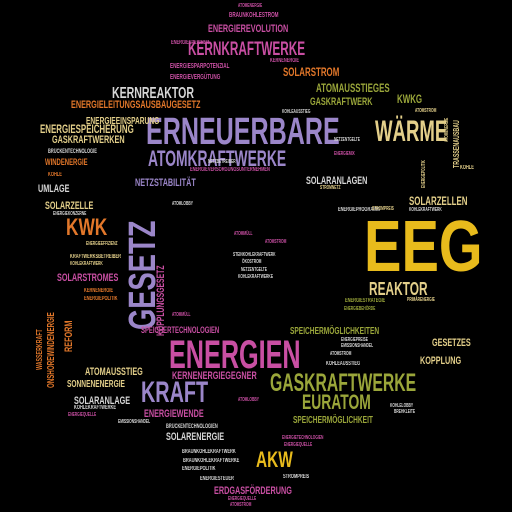 This screenshot has width=512, height=512. Describe the element at coordinates (102, 244) in the screenshot. I see `word-energieeffizienz: ENERGIEEFFIZIENZ` at that location.